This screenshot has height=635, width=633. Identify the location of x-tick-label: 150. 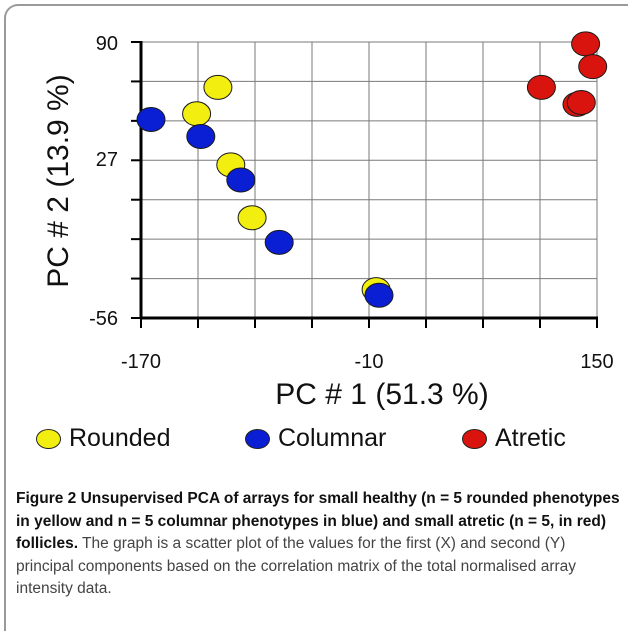
(596, 362).